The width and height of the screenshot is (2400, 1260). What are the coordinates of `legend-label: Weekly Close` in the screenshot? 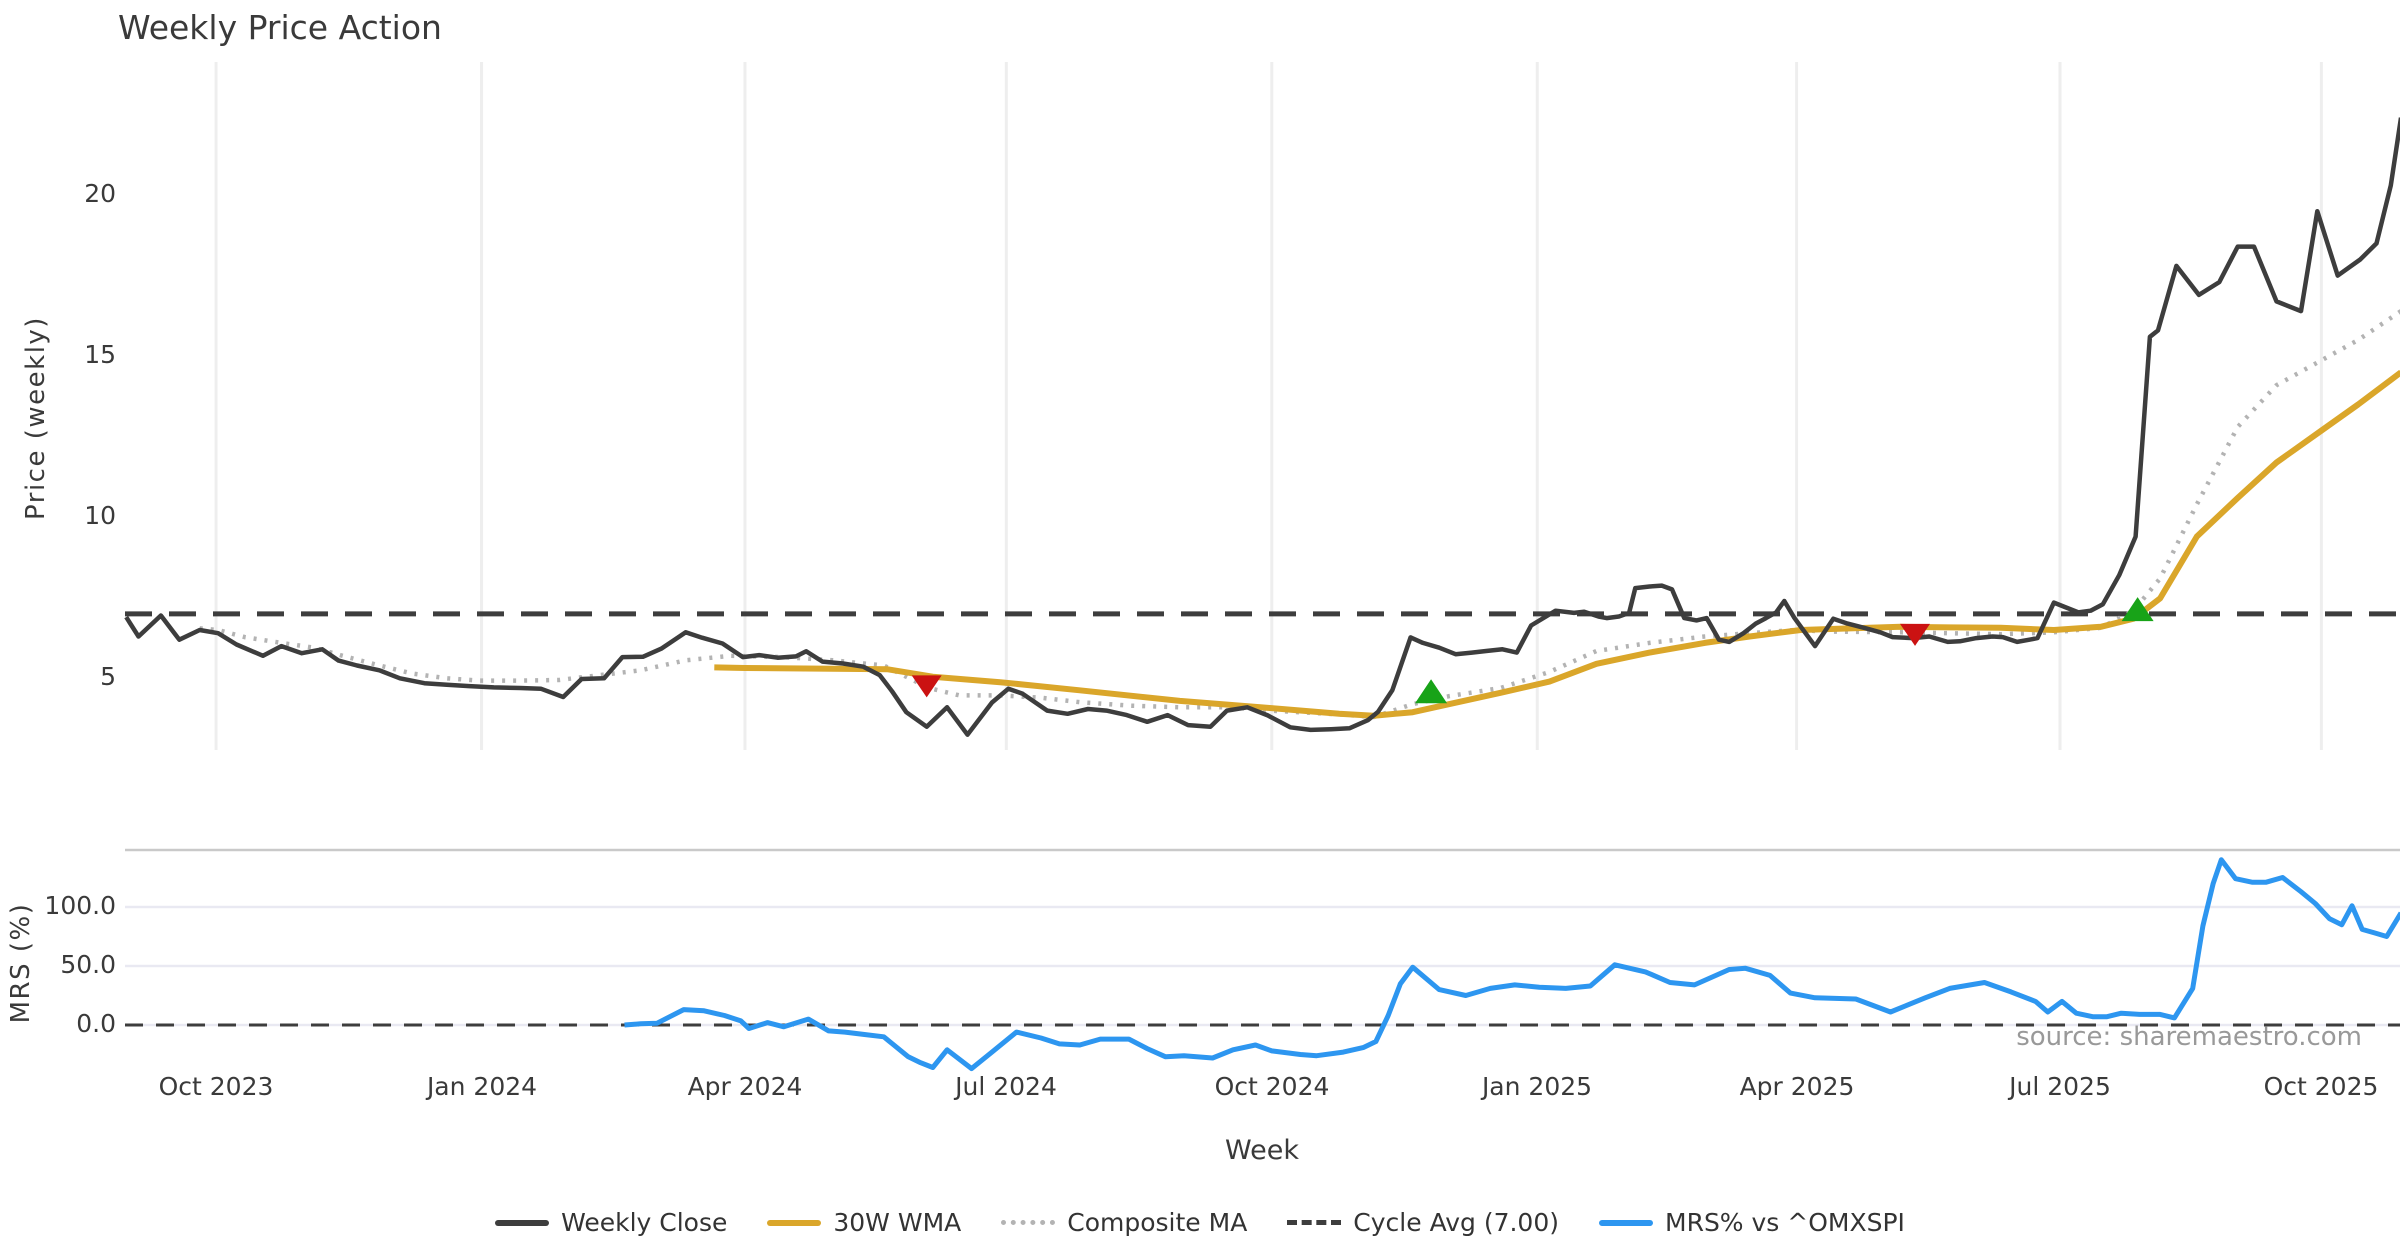 It's located at (644, 1222).